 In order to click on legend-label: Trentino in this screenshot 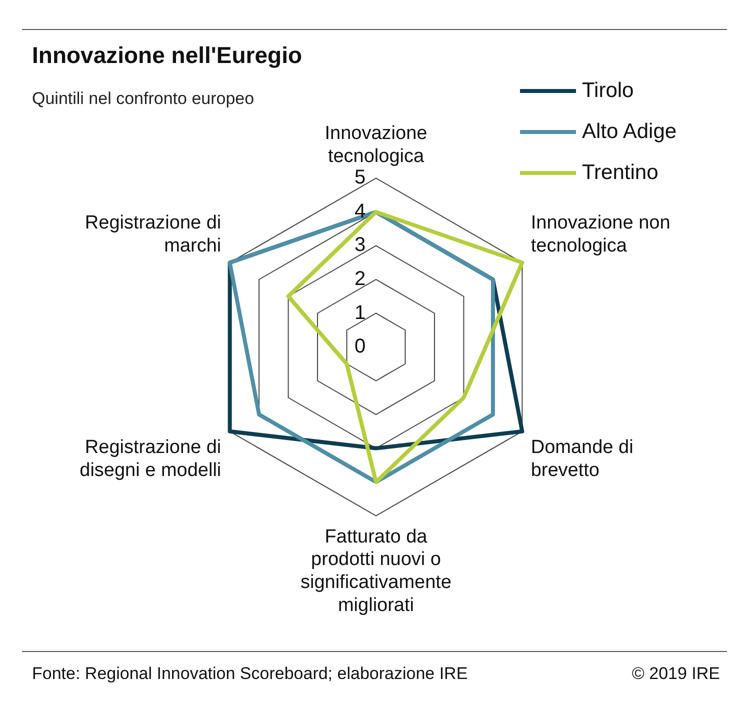, I will do `click(620, 172)`.